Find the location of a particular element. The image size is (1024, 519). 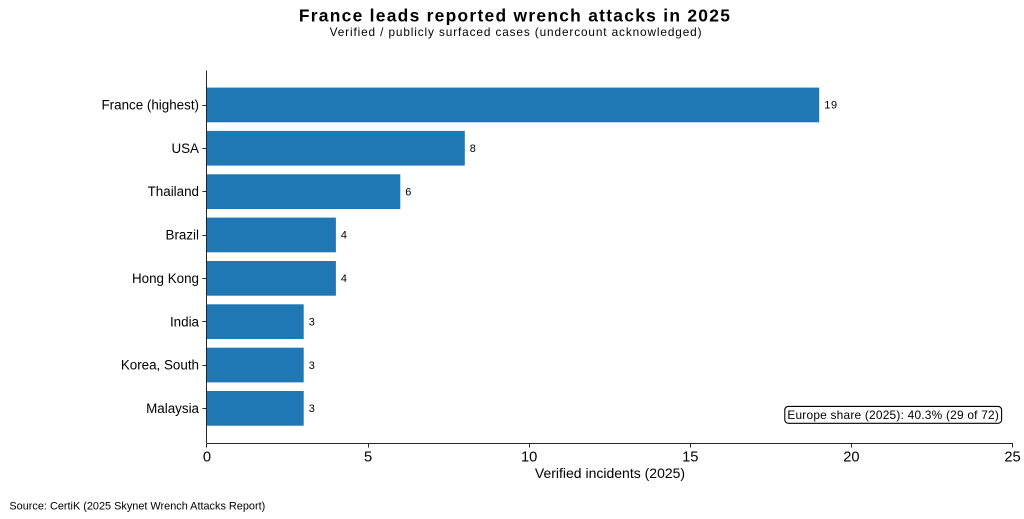

svg-text: Hong Kong is located at coordinates (165, 278).